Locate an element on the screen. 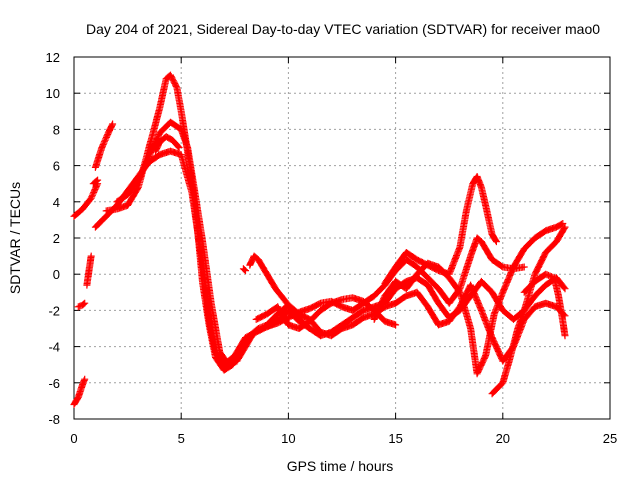  y-tick-label: -4 is located at coordinates (54, 347).